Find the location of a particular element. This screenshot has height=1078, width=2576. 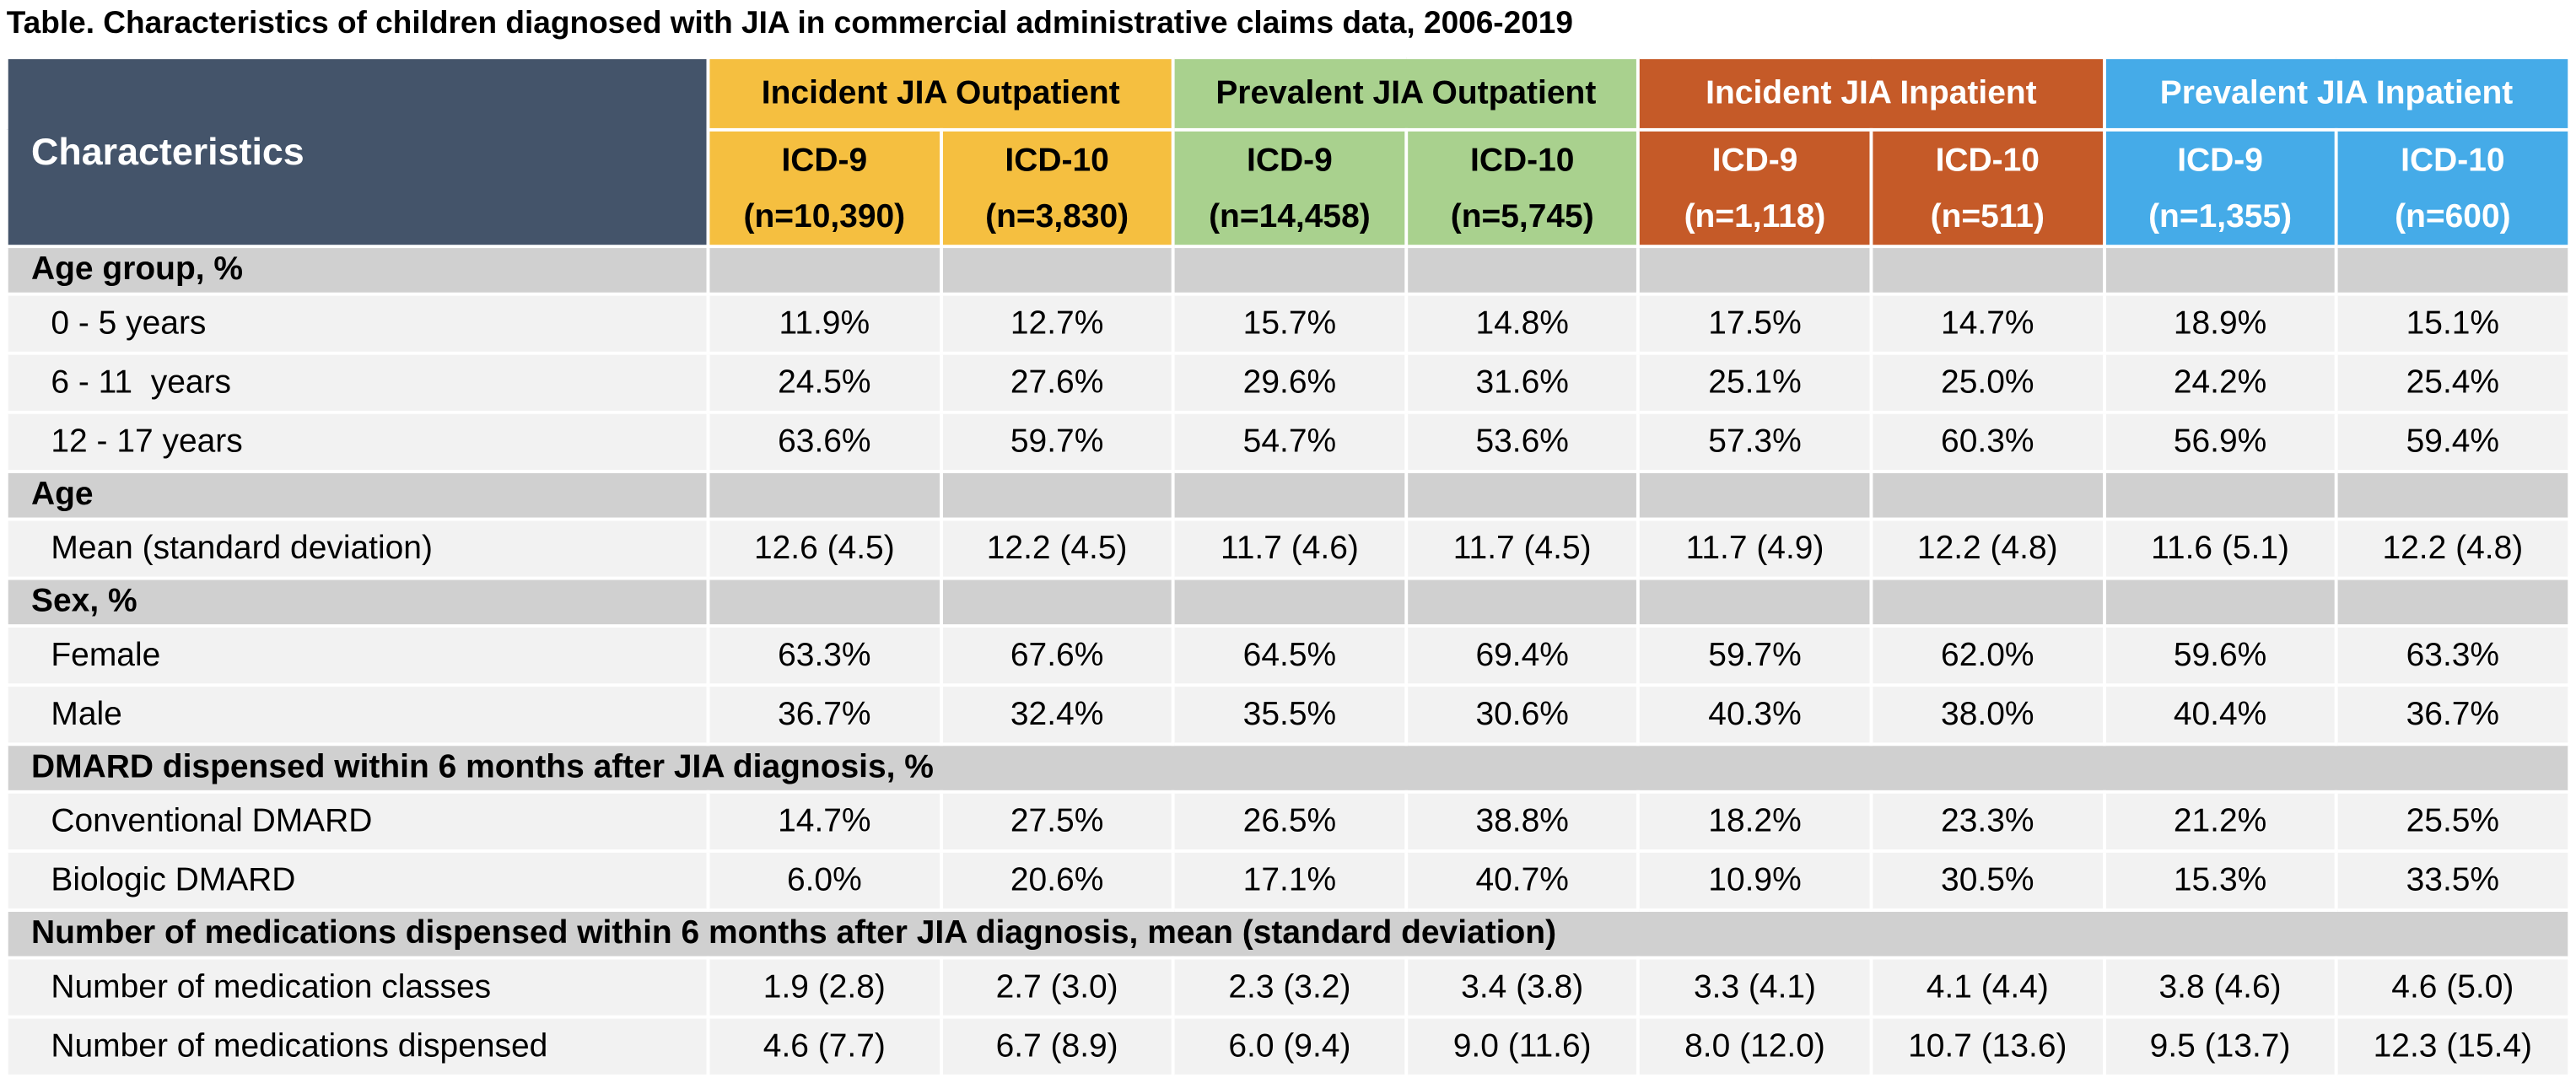

section-row: Age is located at coordinates (1287, 495).